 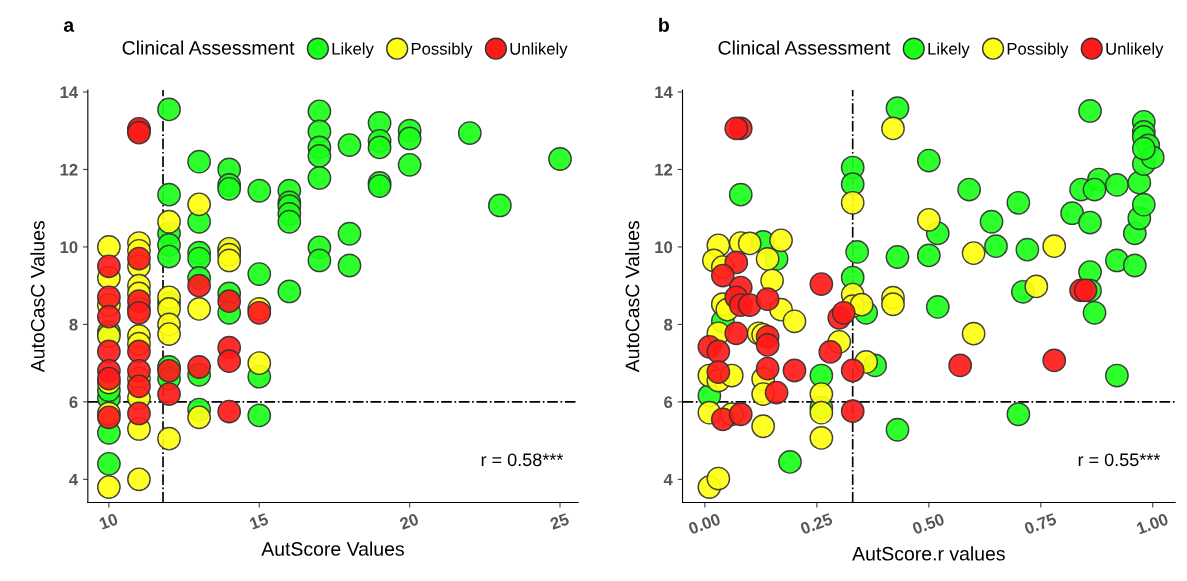 I want to click on annotation: r = 0.58***, so click(x=522, y=460).